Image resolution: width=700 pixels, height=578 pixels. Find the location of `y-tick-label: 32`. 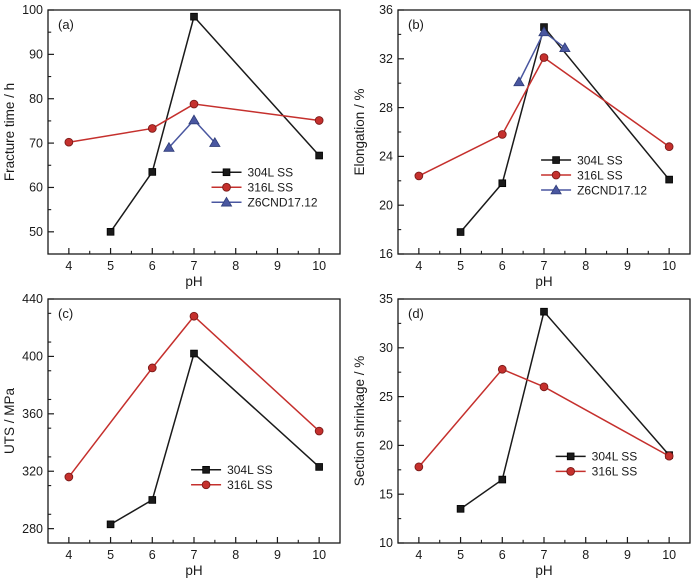

y-tick-label: 32 is located at coordinates (386, 59).